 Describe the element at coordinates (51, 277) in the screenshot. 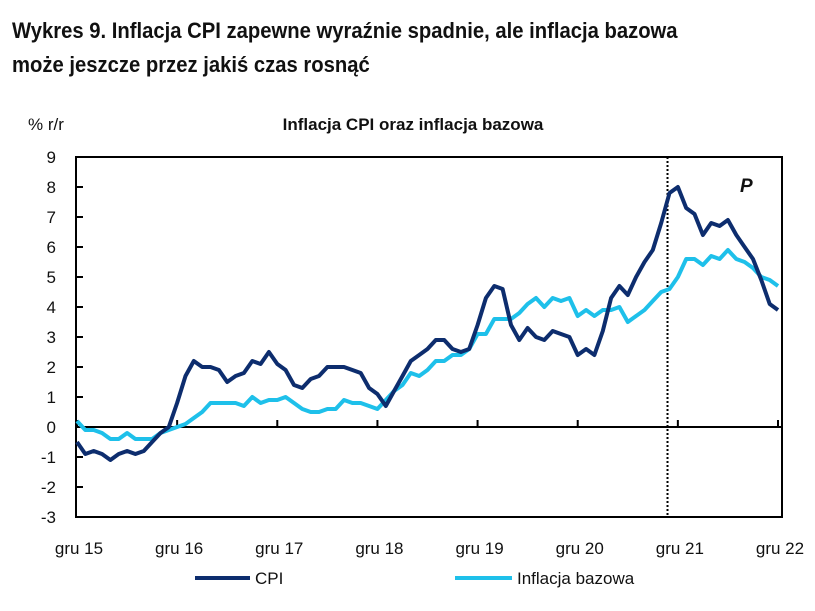

I see `y-tick-label: 5` at that location.